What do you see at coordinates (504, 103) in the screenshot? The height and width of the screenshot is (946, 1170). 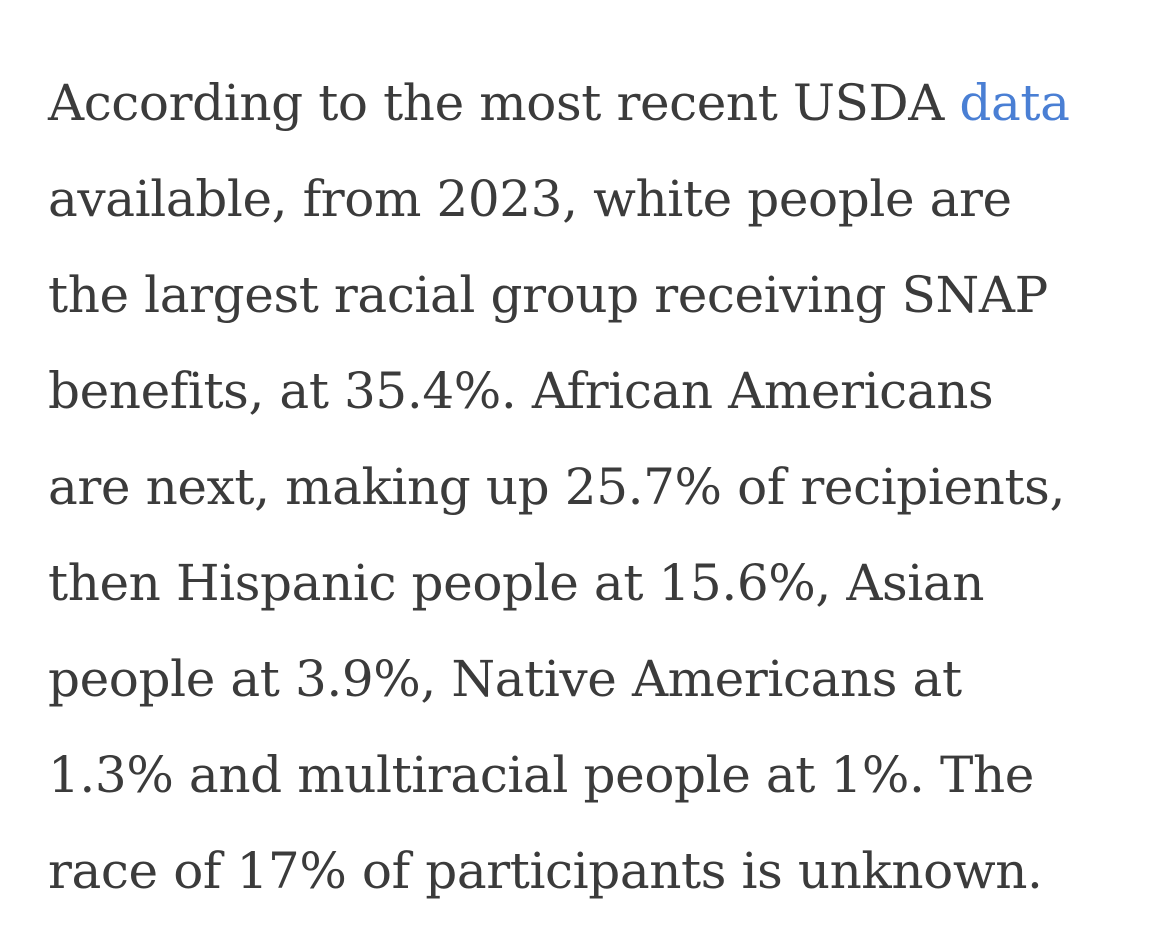 I see `paragraph-text: According to the most recent USDA` at bounding box center [504, 103].